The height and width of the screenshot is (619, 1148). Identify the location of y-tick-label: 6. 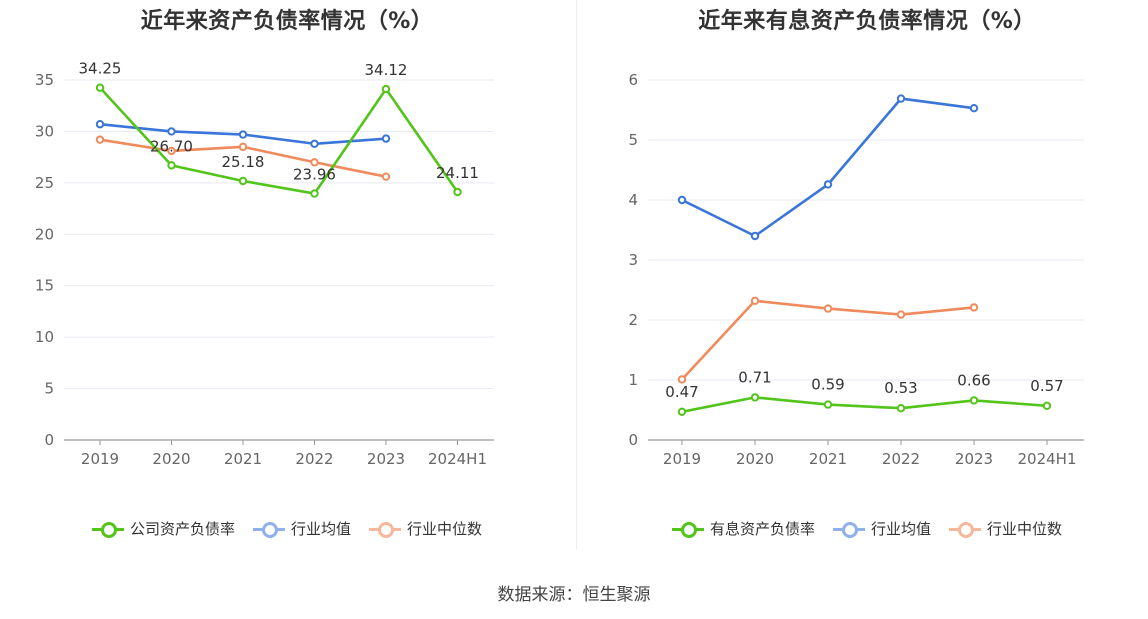
(633, 80).